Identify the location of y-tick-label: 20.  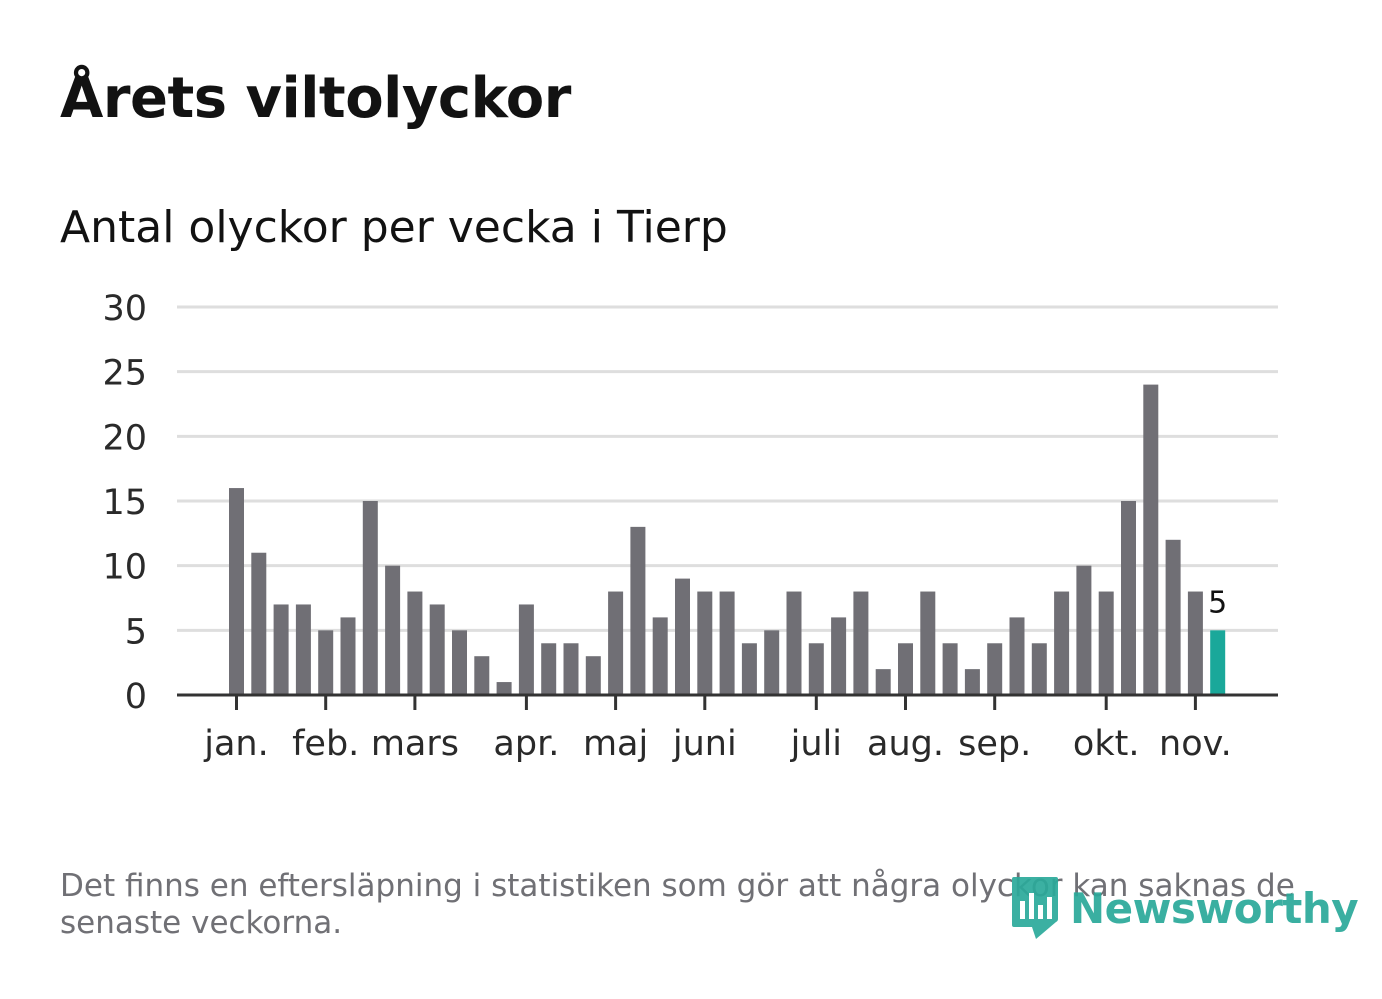
(124, 438).